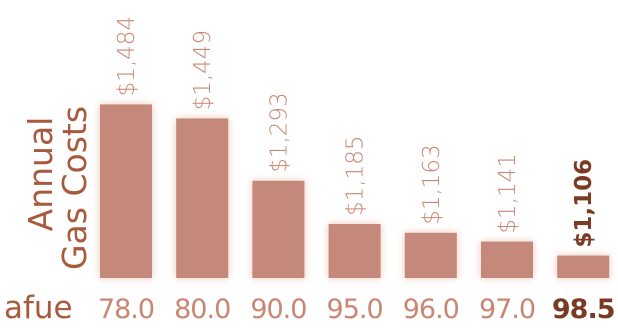 This screenshot has height=328, width=618. Describe the element at coordinates (38, 308) in the screenshot. I see `x-axis-label: afue` at that location.